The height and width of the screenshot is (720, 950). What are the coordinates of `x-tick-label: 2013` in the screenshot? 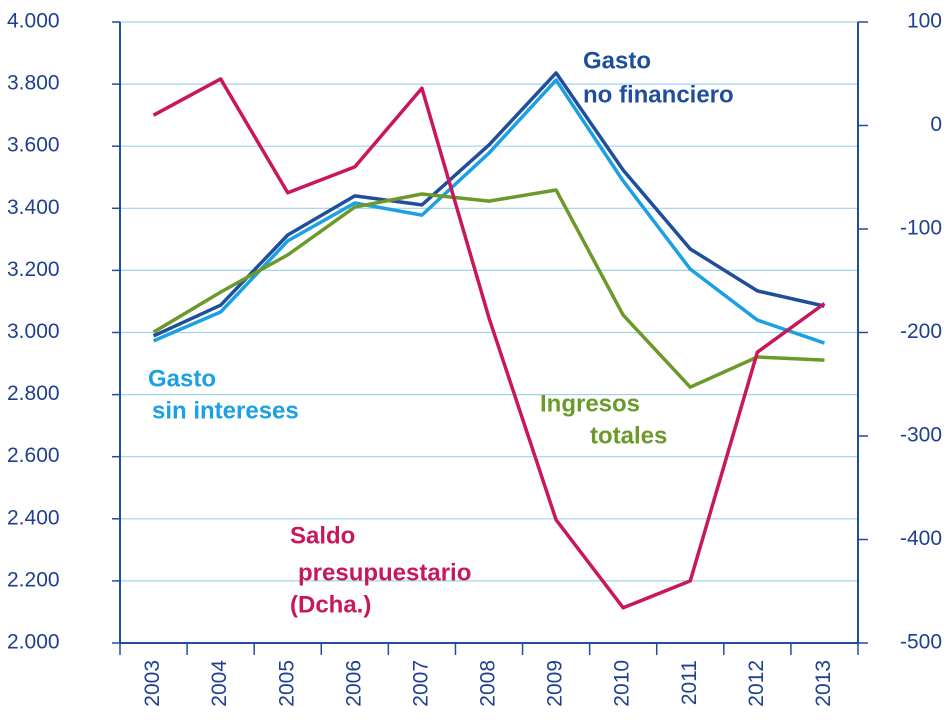 It's located at (823, 683).